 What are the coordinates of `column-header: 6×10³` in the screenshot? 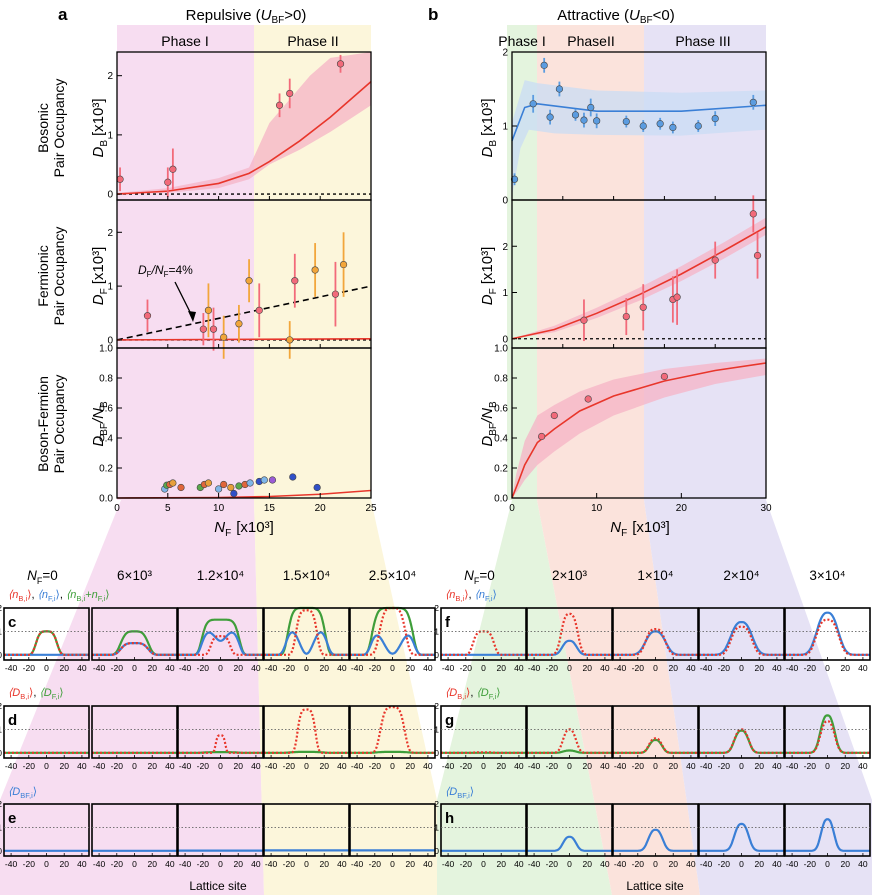 It's located at (134, 575).